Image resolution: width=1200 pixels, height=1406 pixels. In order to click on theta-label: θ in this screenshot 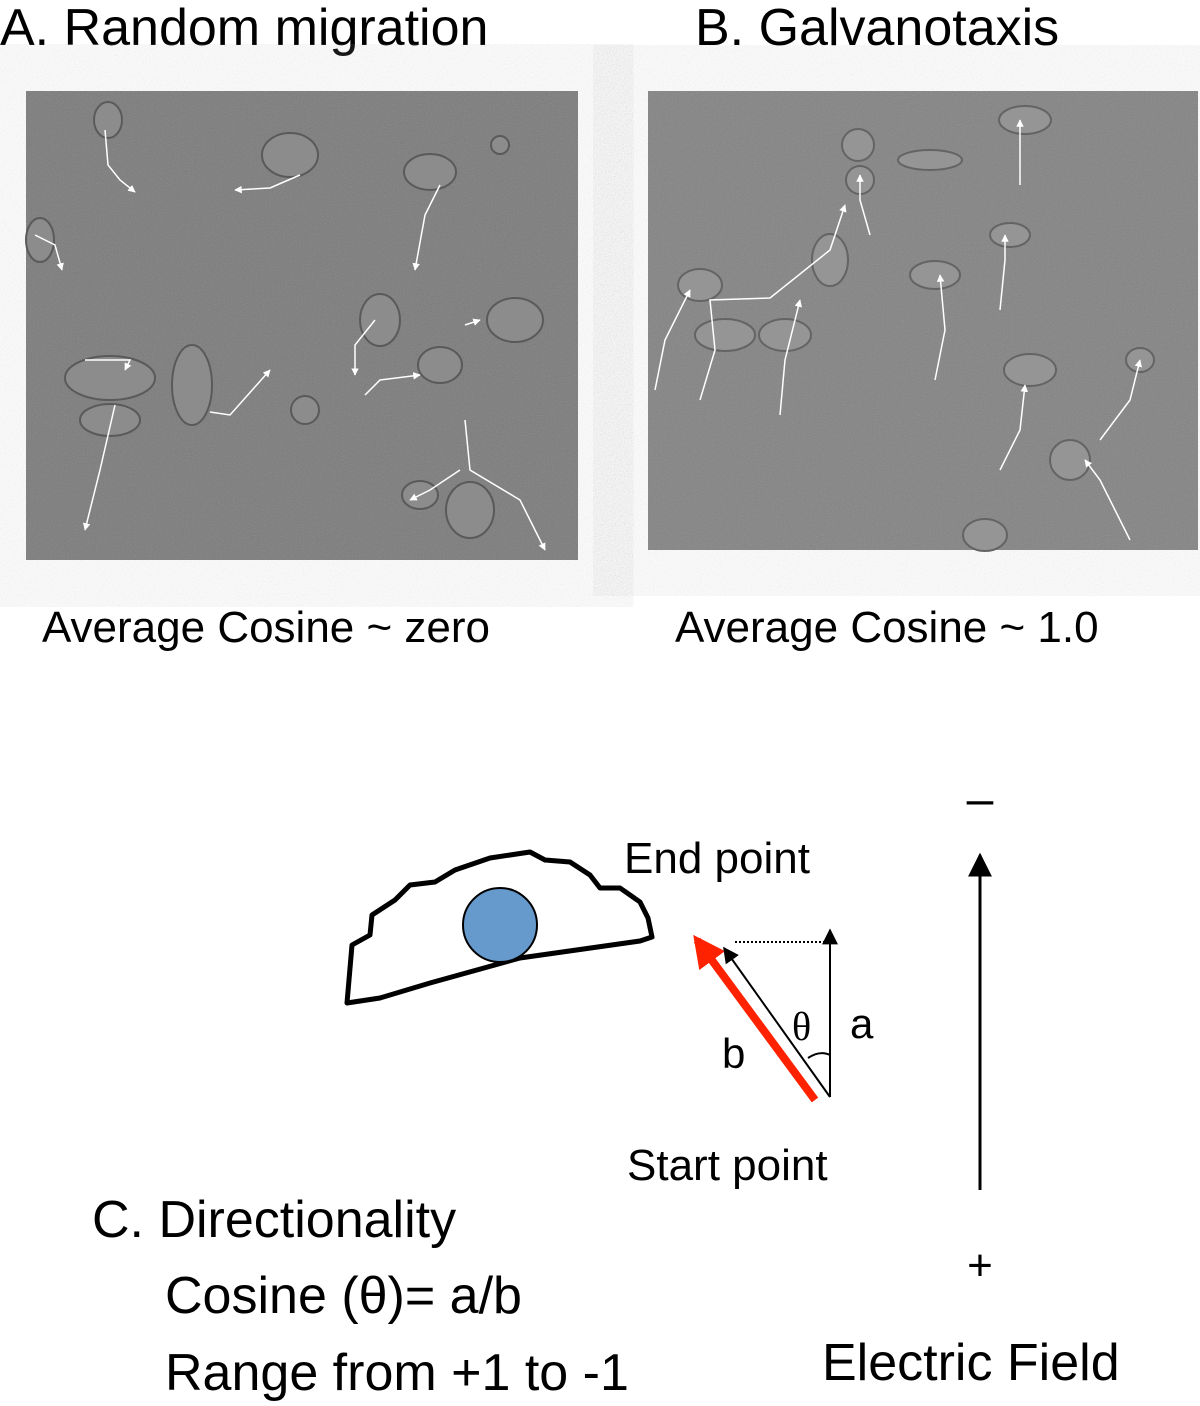, I will do `click(801, 1026)`.